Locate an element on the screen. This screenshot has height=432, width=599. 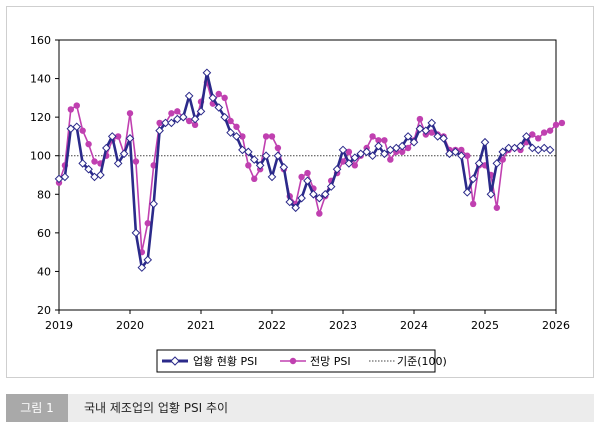
x-tick-label: 2019 is located at coordinates (59, 325).